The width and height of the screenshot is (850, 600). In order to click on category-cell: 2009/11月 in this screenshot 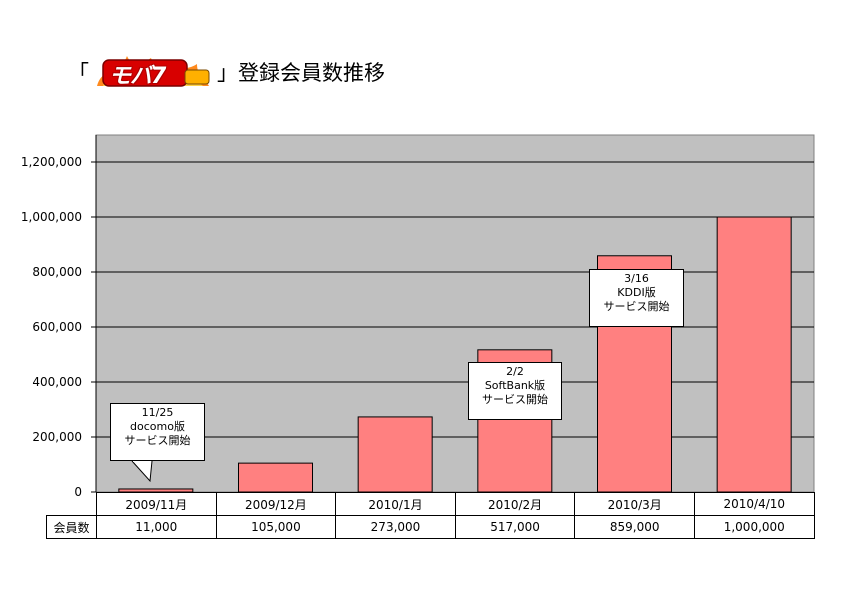, I will do `click(156, 504)`.